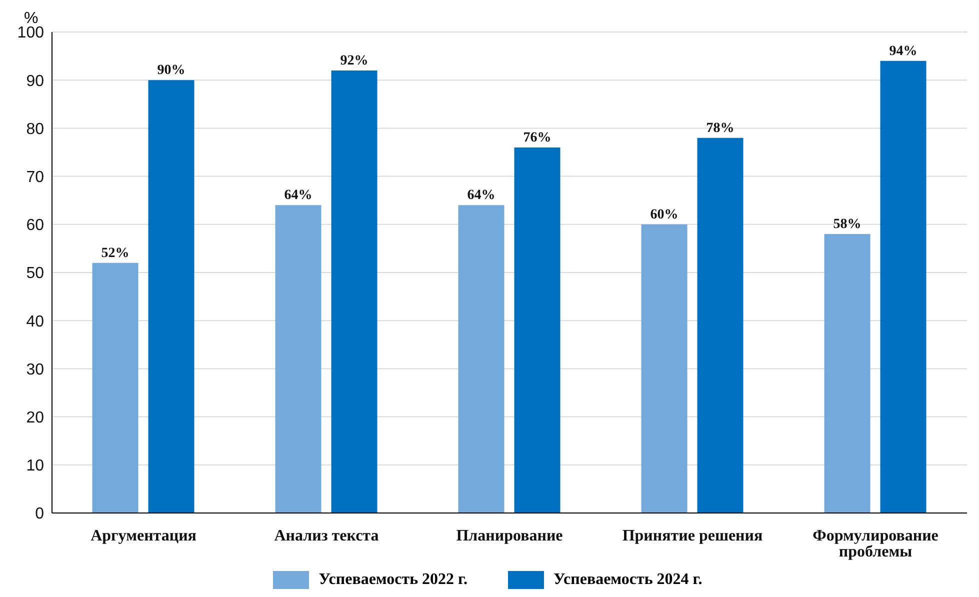  What do you see at coordinates (628, 580) in the screenshot?
I see `legend-label: Успеваемость 2024 г.` at bounding box center [628, 580].